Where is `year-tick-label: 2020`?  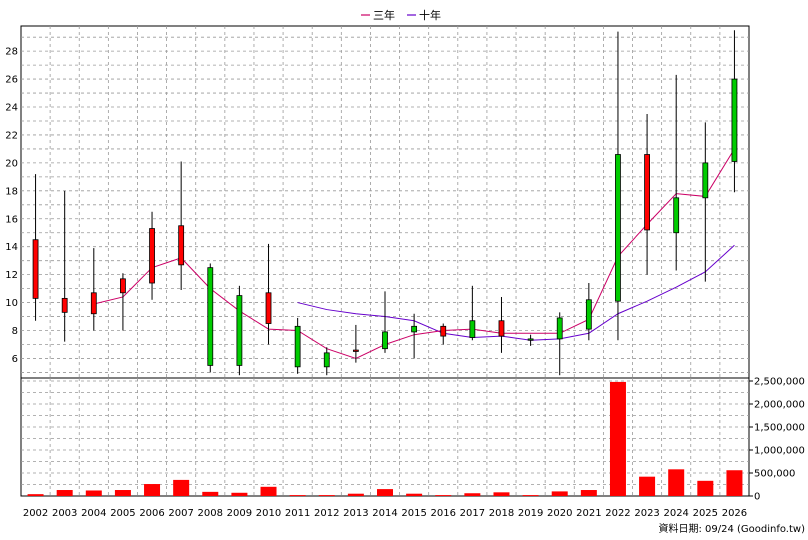
year-tick-label: 2020 is located at coordinates (559, 513).